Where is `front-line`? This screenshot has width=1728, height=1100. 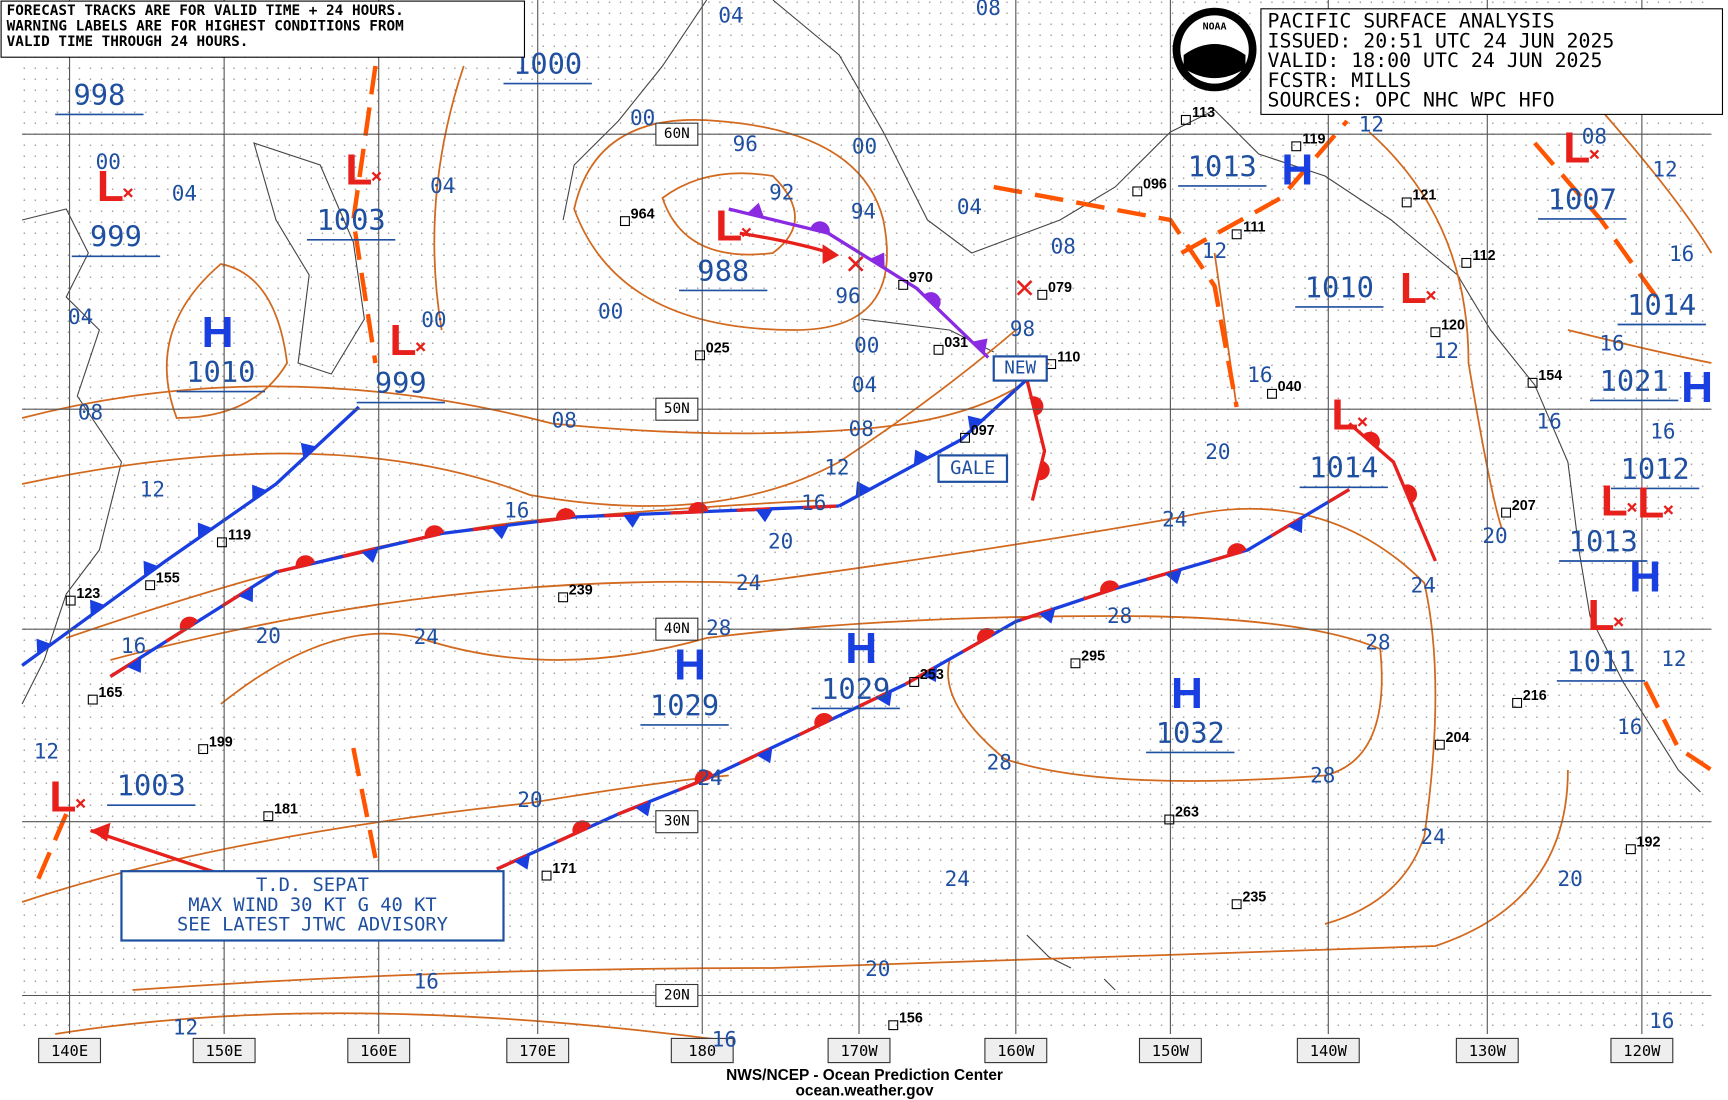
front-line is located at coordinates (701, 776).